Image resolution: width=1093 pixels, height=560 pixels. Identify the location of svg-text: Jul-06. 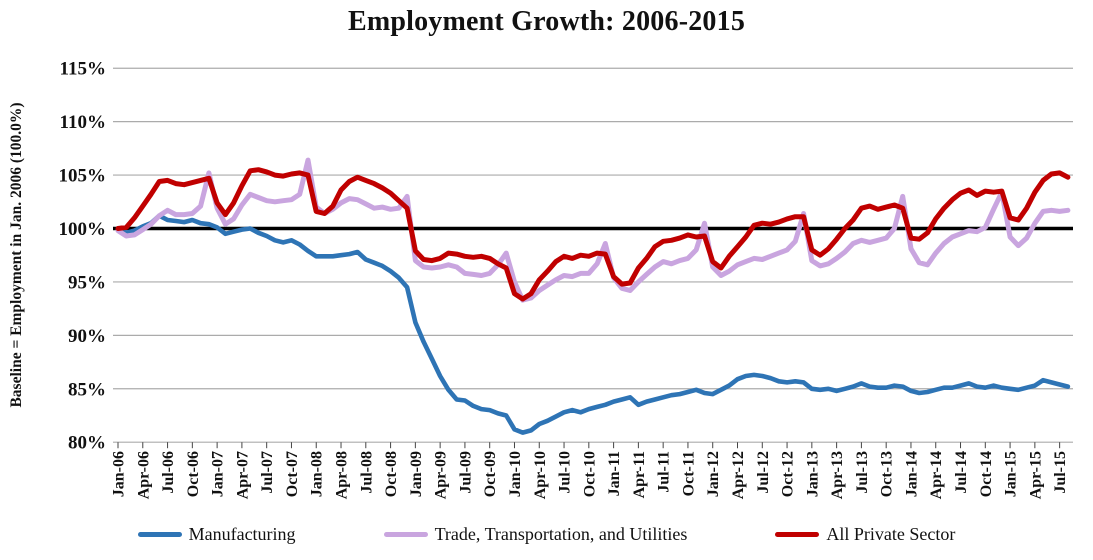
(168, 472).